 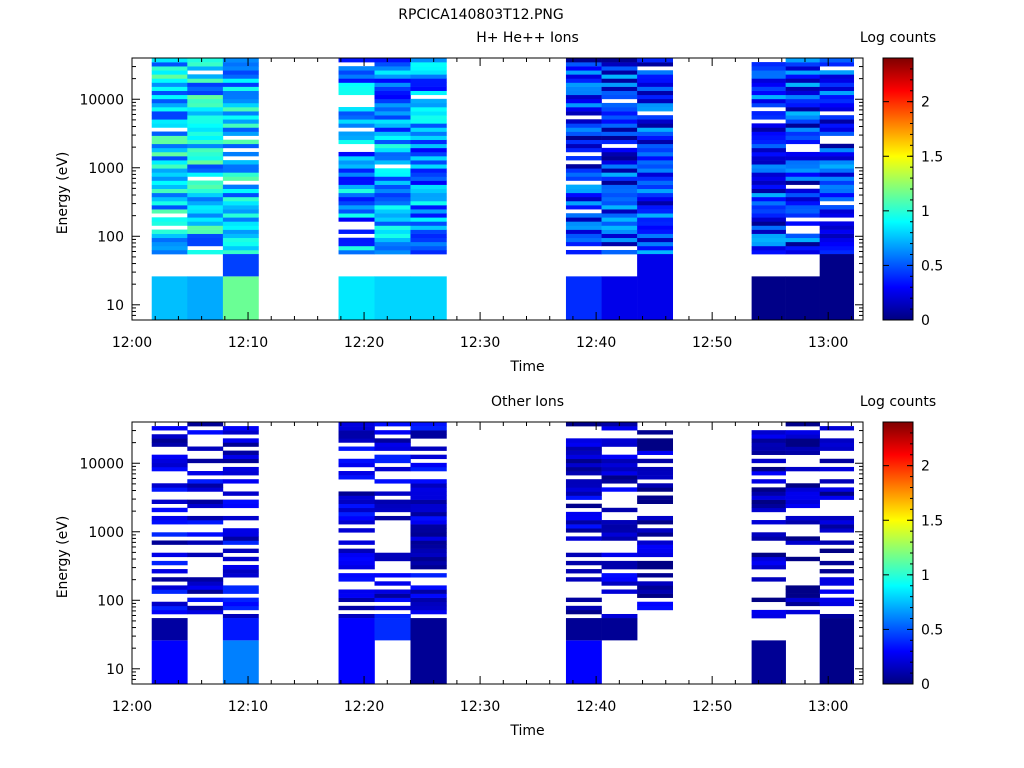 I want to click on chart-title: H+ He++ Ions, so click(x=527, y=38).